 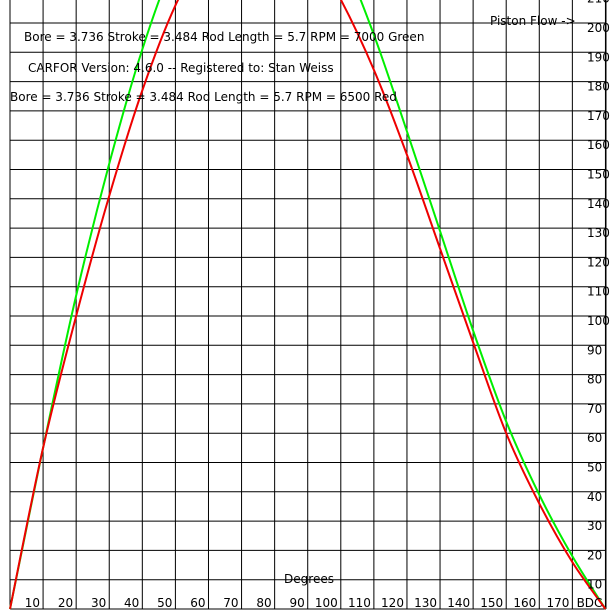 I want to click on x-tick-label: 90, so click(x=296, y=603).